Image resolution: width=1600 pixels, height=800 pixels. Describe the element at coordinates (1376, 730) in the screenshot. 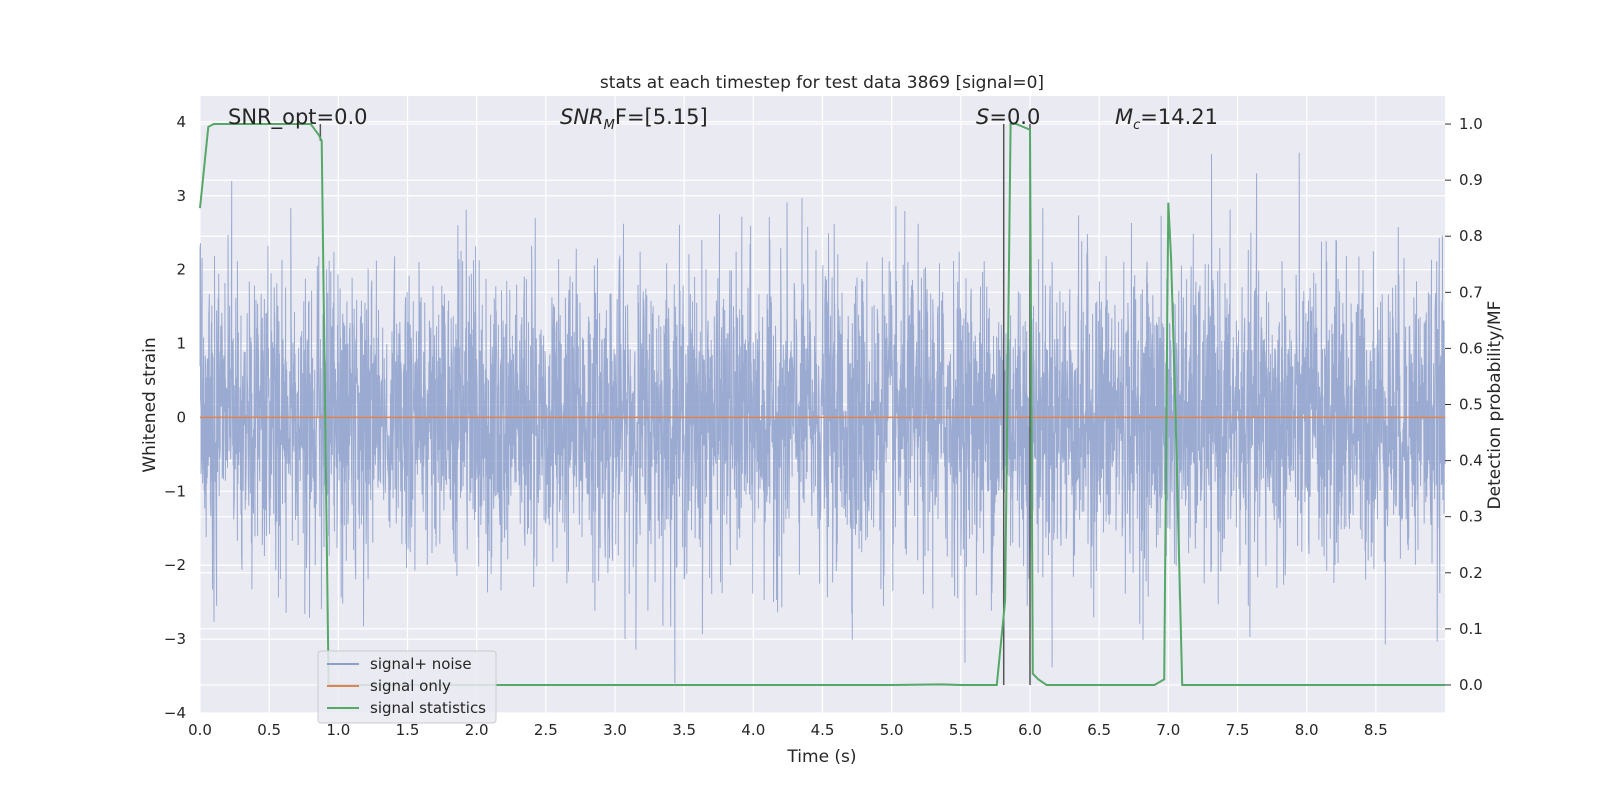

I see `x-tick-label: 8.5` at that location.